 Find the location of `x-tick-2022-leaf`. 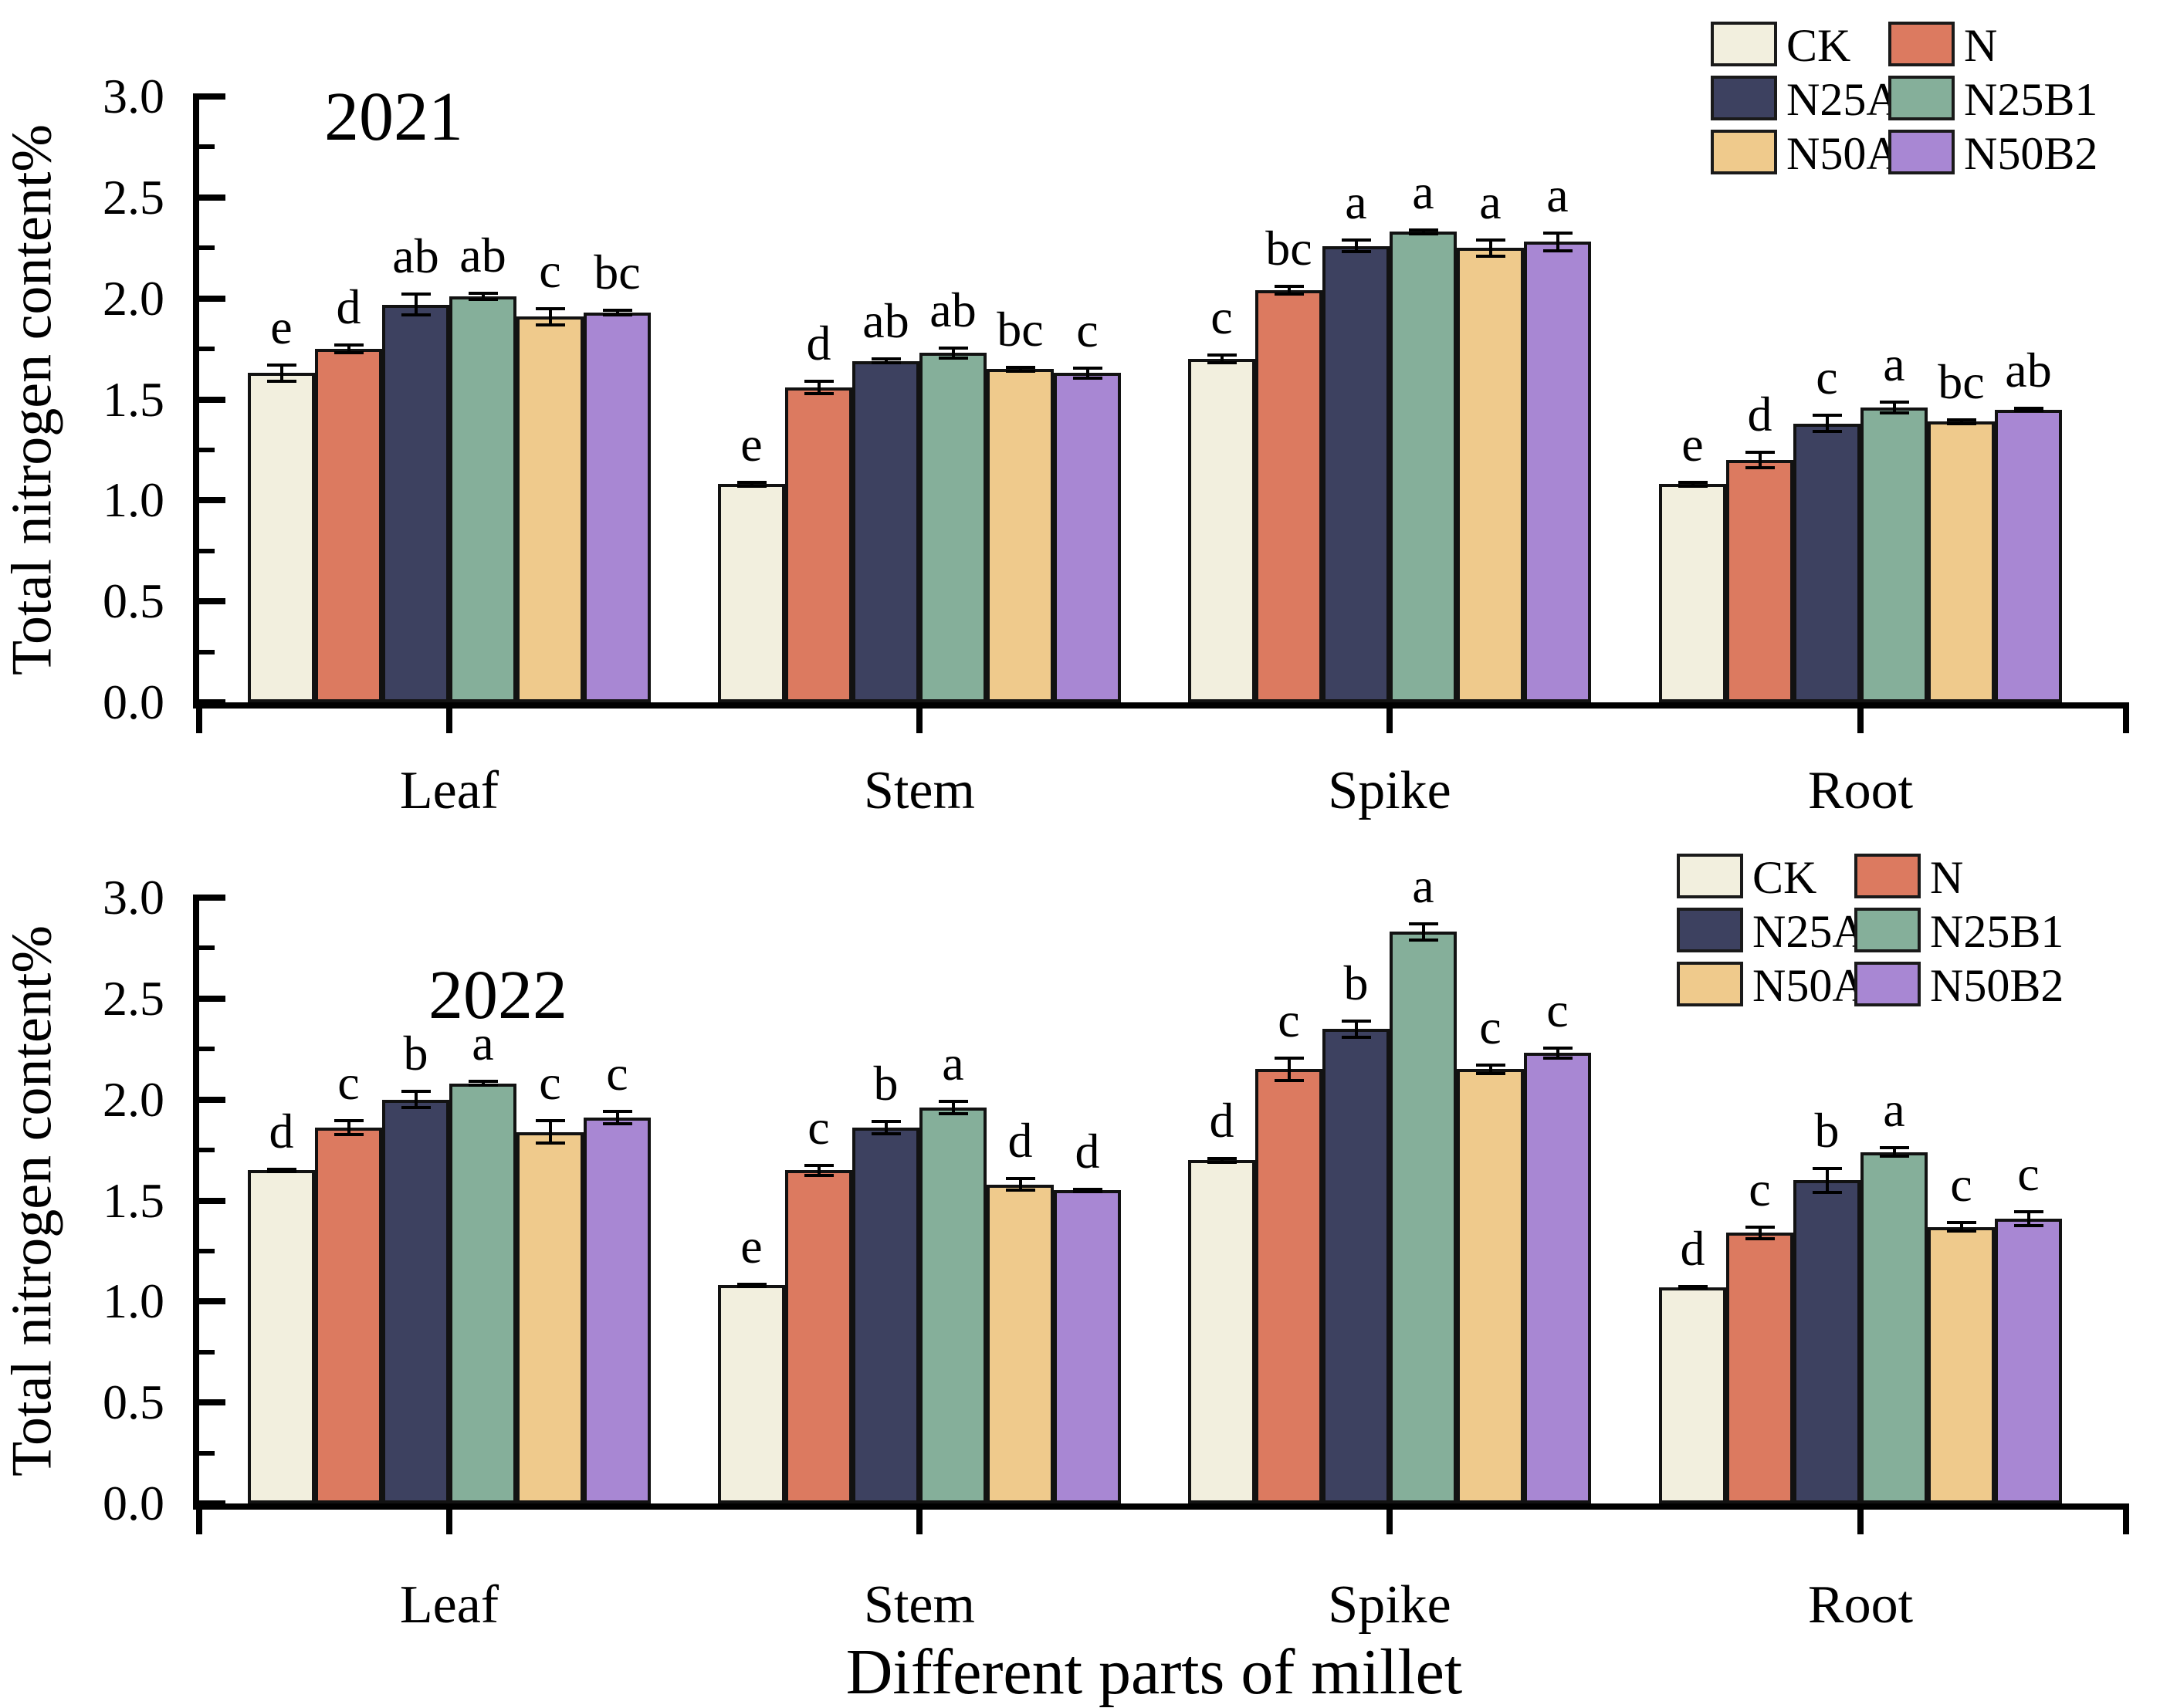

x-tick-2022-leaf is located at coordinates (449, 1522).